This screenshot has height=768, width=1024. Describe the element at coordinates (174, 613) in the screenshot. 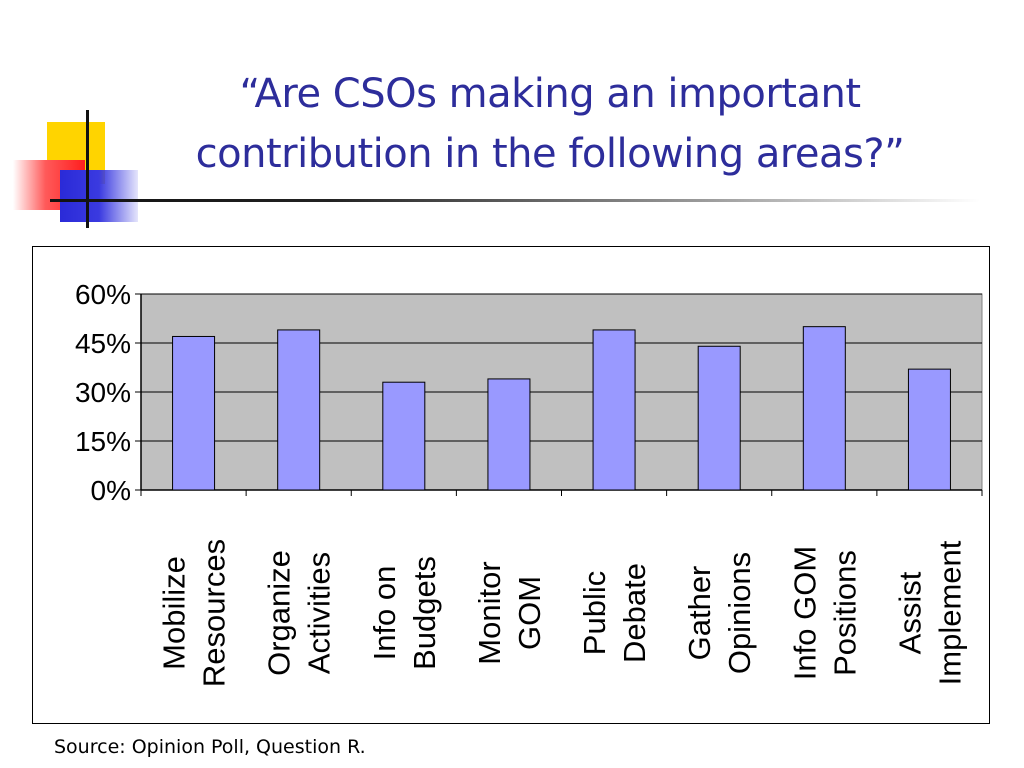

I see `x-tick-label-line: Mobilize` at that location.